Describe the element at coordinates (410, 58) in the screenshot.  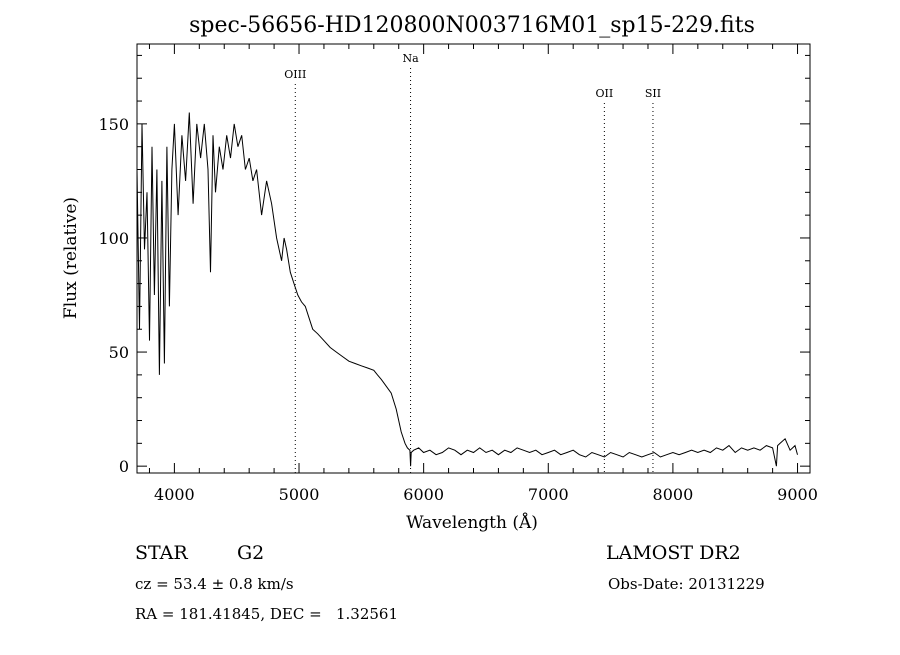
I see `reference-label-na: Na` at that location.